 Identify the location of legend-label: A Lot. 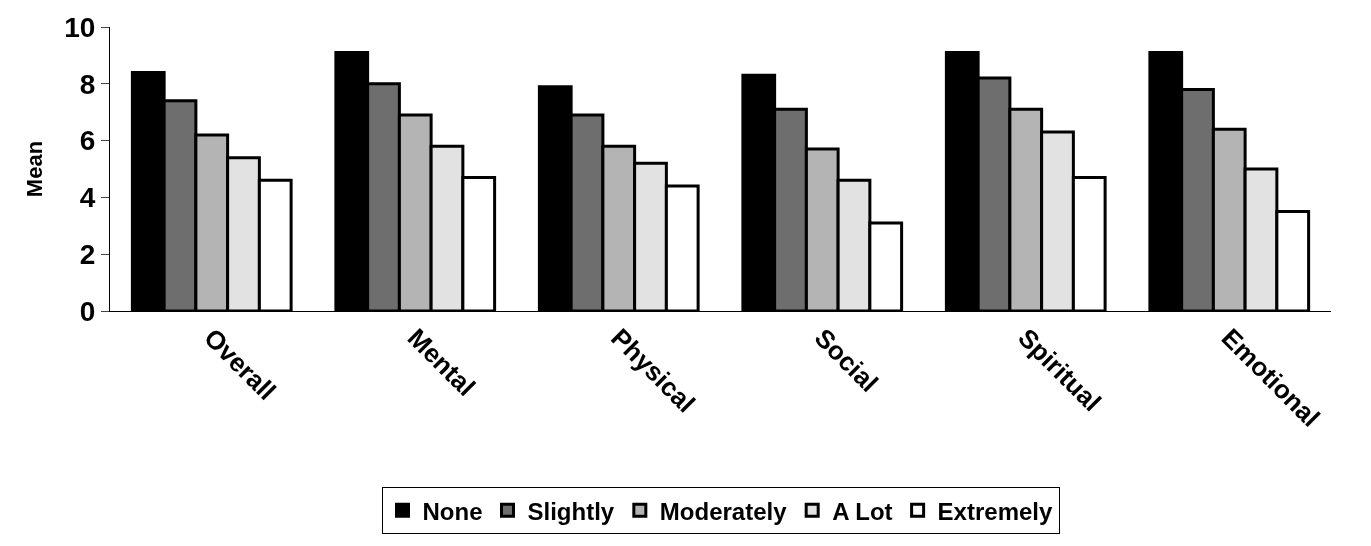
(862, 511).